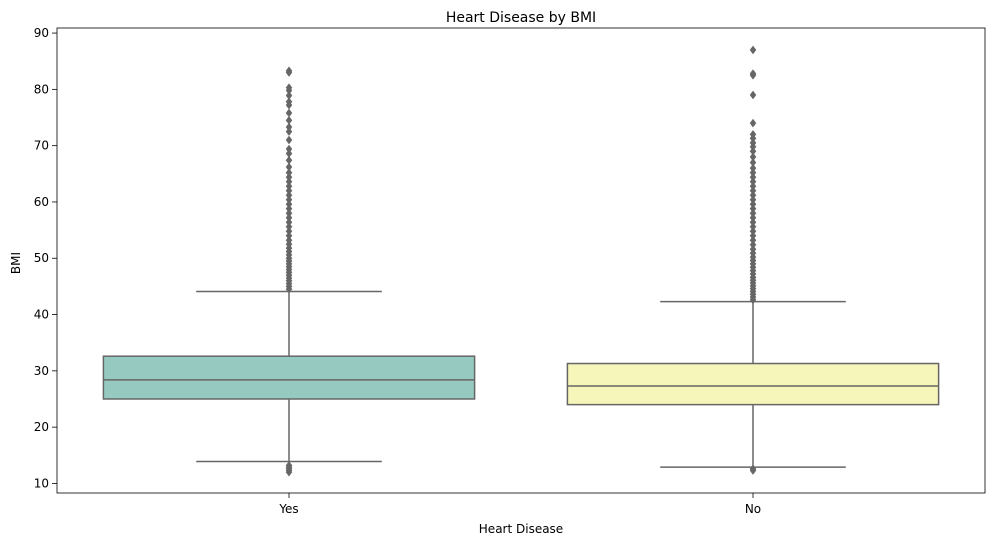  I want to click on x-tick-label-no: No, so click(753, 509).